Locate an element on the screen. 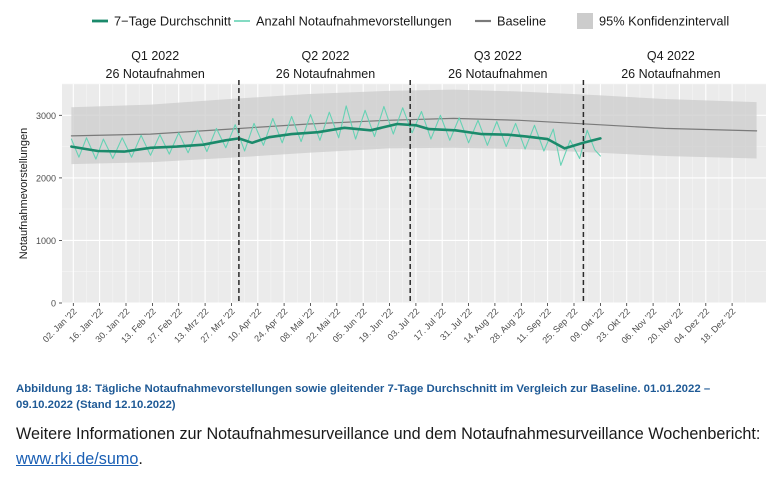 This screenshot has height=481, width=778. daily-visits-line is located at coordinates (335, 135).